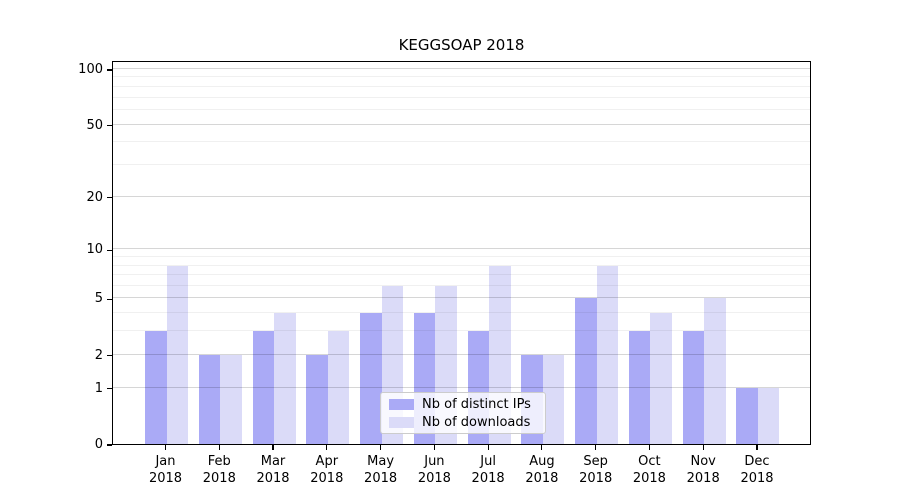 This screenshot has height=500, width=900. I want to click on x-tick-label-jun: Jun 2018, so click(434, 470).